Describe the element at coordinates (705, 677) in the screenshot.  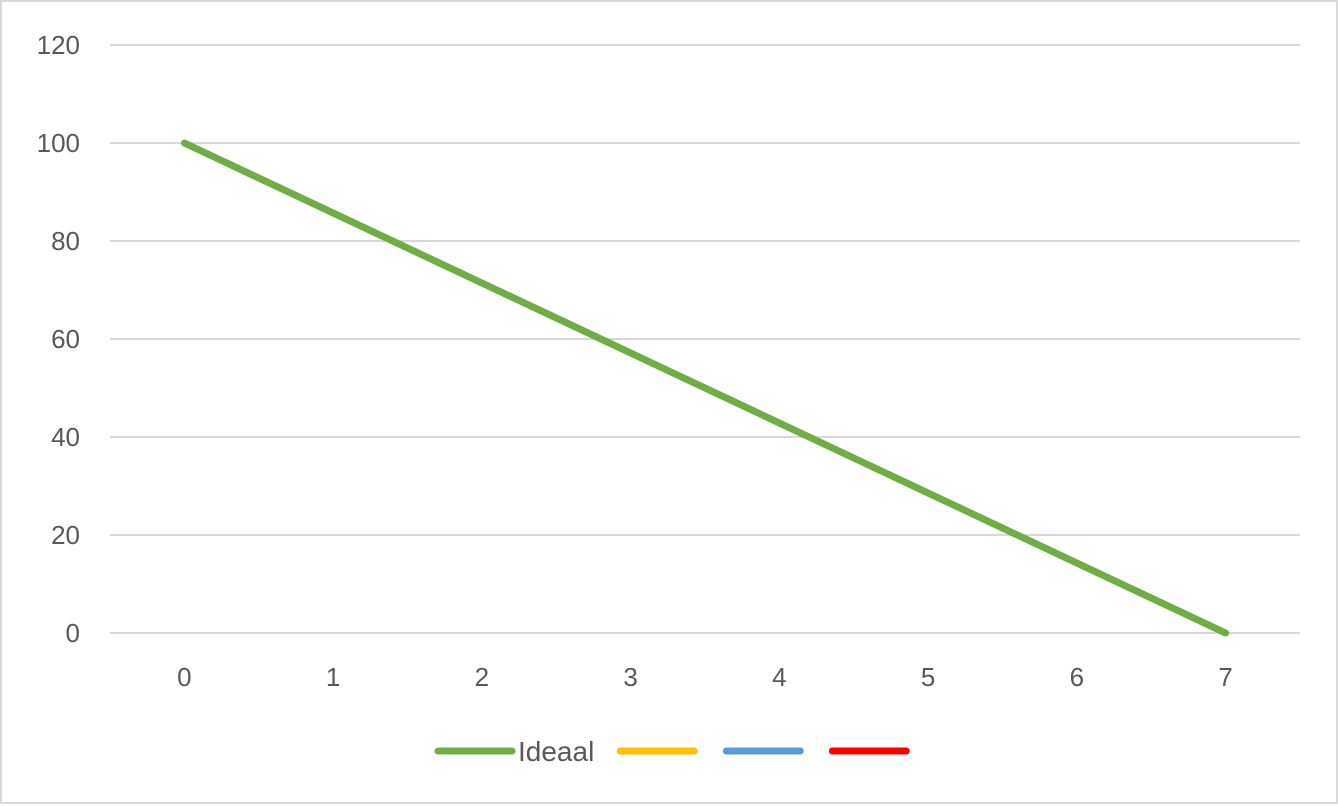
I see `x-axis-ticks: 0 1 2 3 4 5 6 7` at that location.